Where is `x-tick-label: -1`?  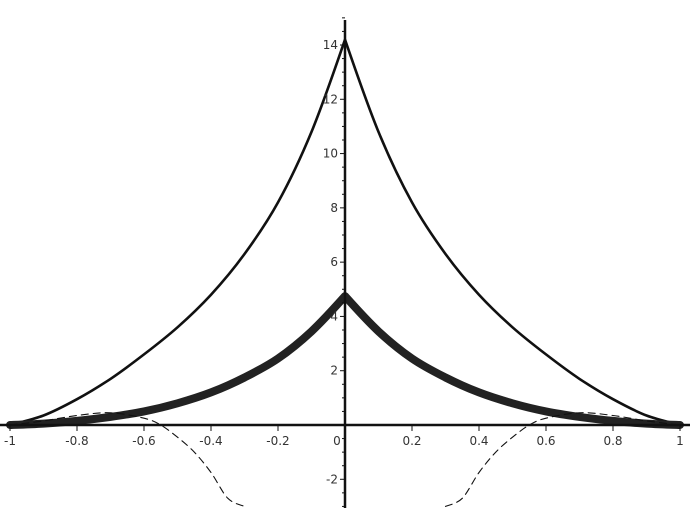
x-tick-label: -1 is located at coordinates (10, 441).